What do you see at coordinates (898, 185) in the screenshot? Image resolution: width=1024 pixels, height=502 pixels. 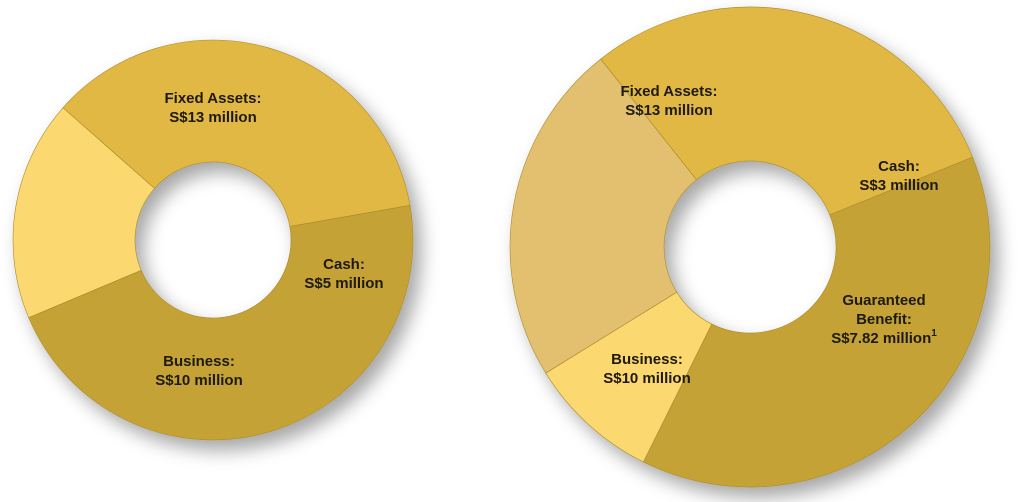 I see `slice-label-line: S$3 million` at bounding box center [898, 185].